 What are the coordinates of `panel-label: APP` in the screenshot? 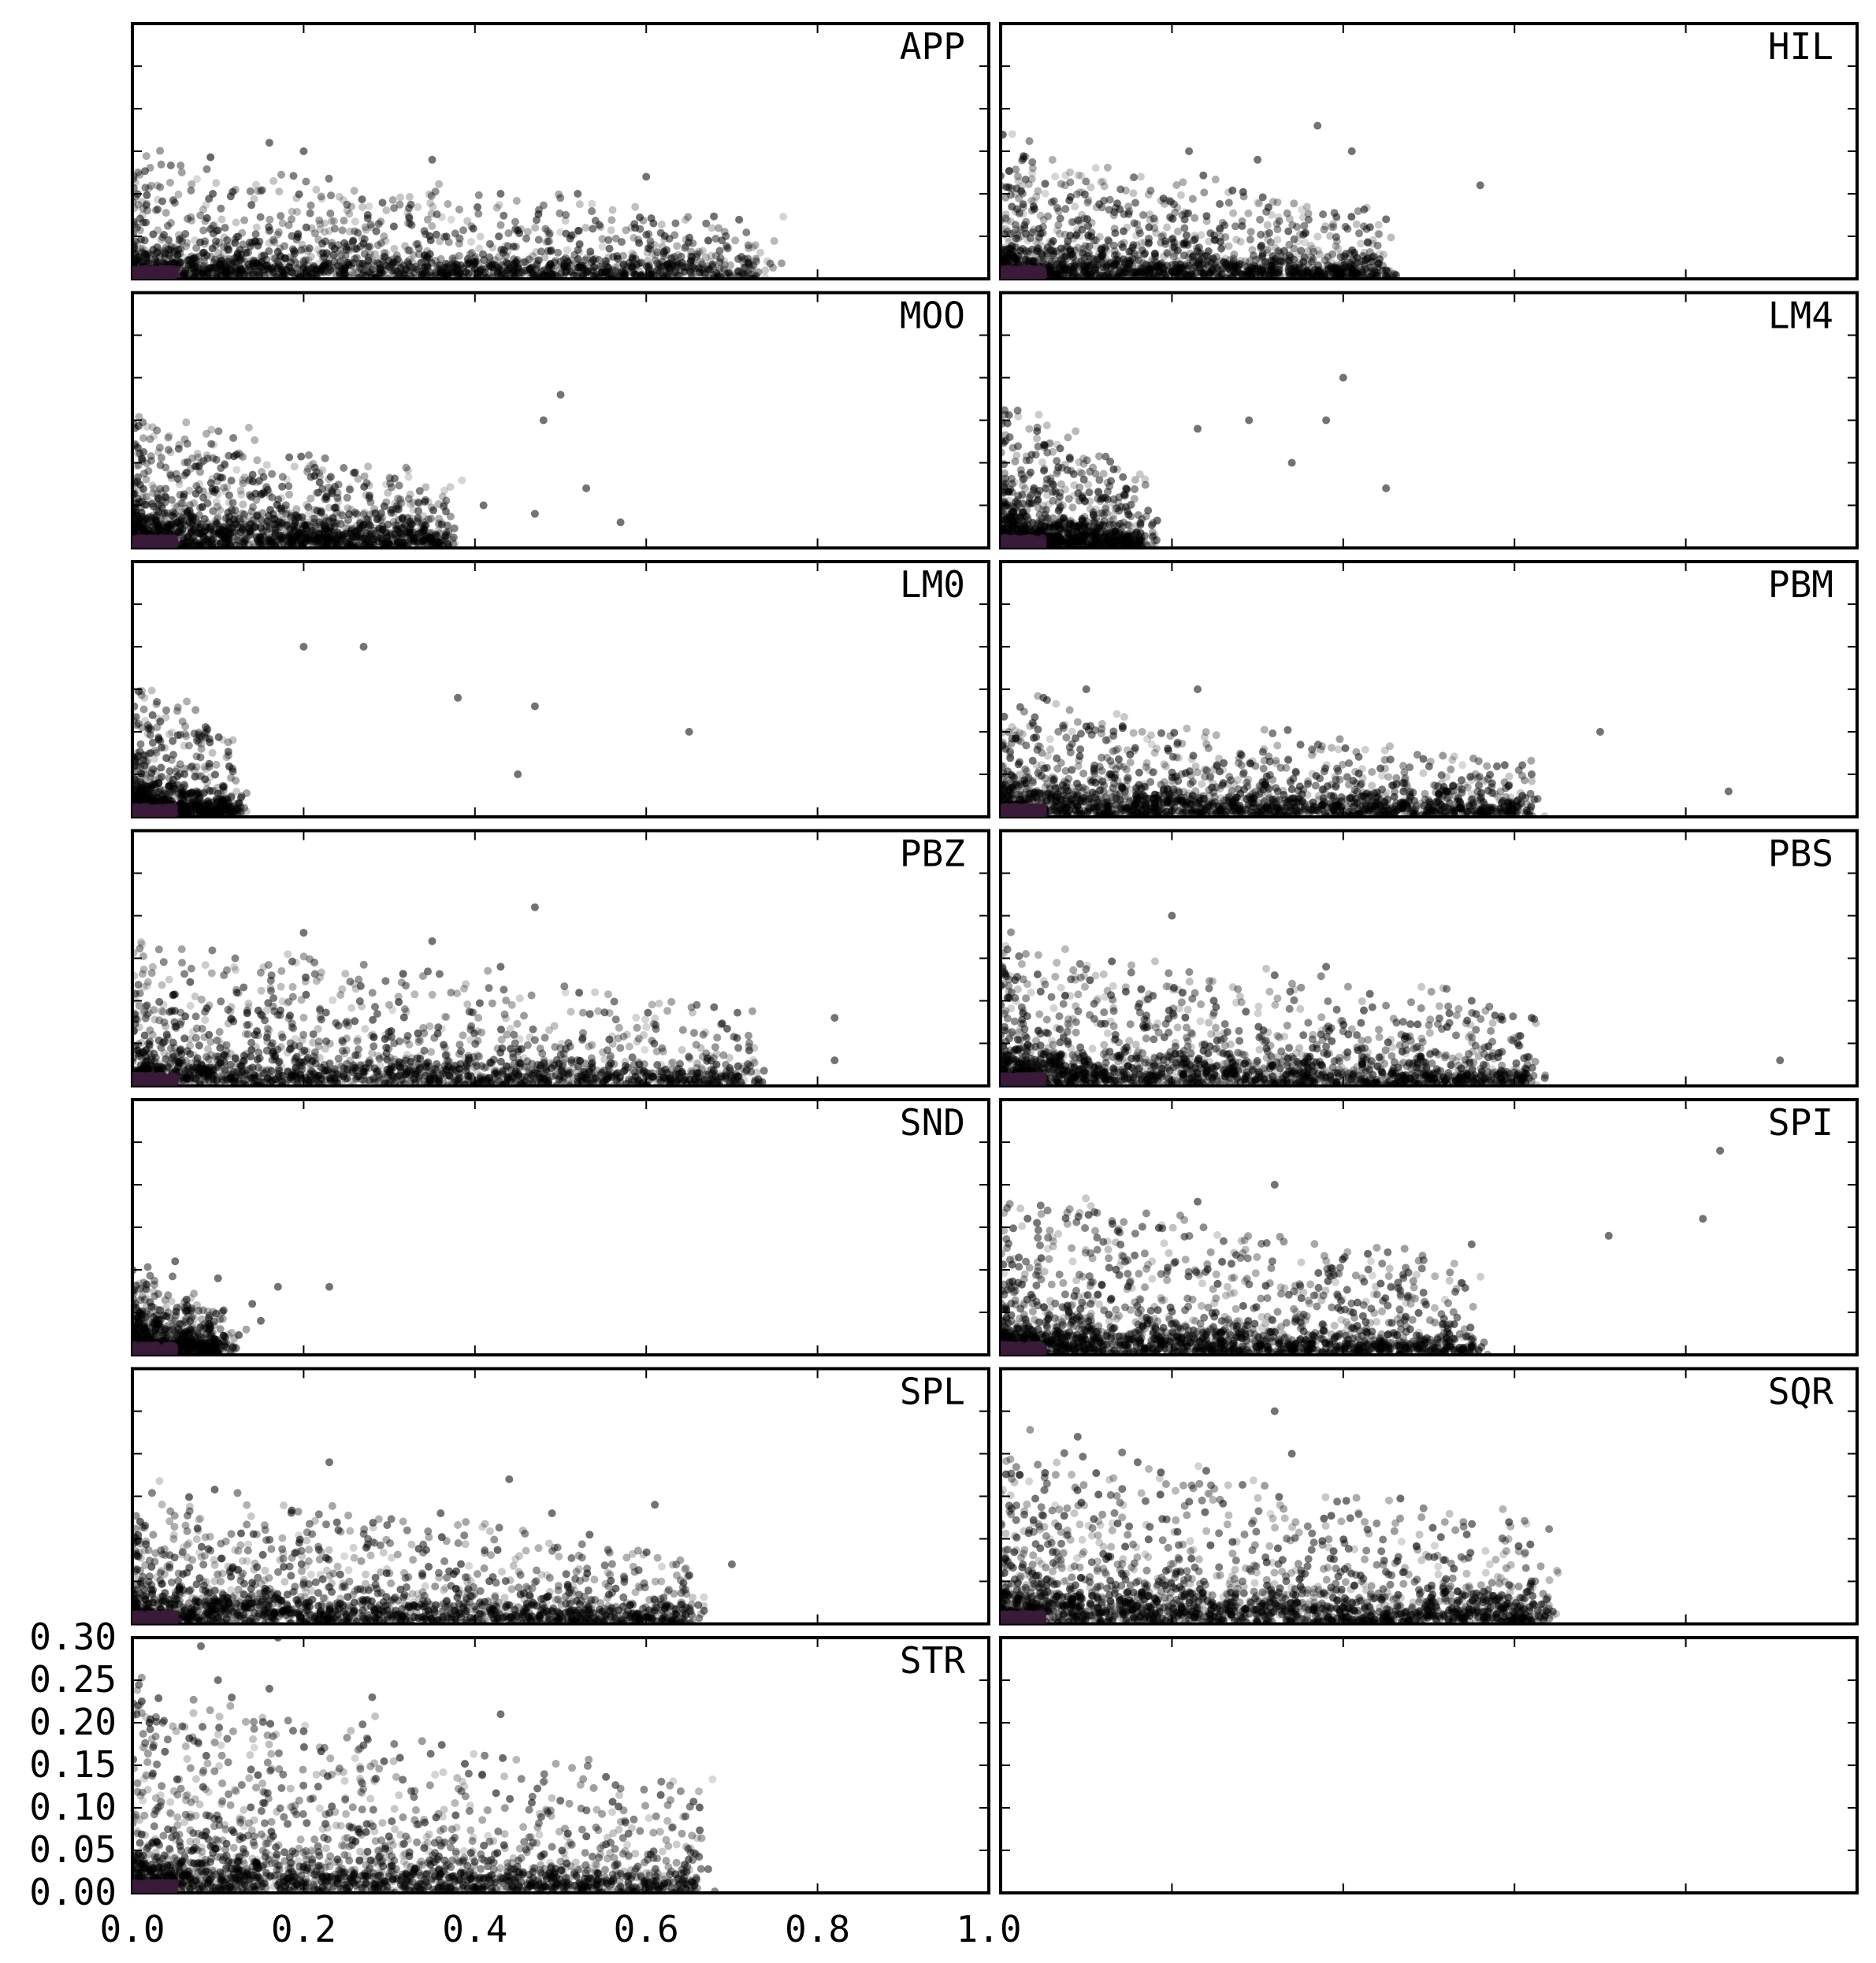 It's located at (932, 46).